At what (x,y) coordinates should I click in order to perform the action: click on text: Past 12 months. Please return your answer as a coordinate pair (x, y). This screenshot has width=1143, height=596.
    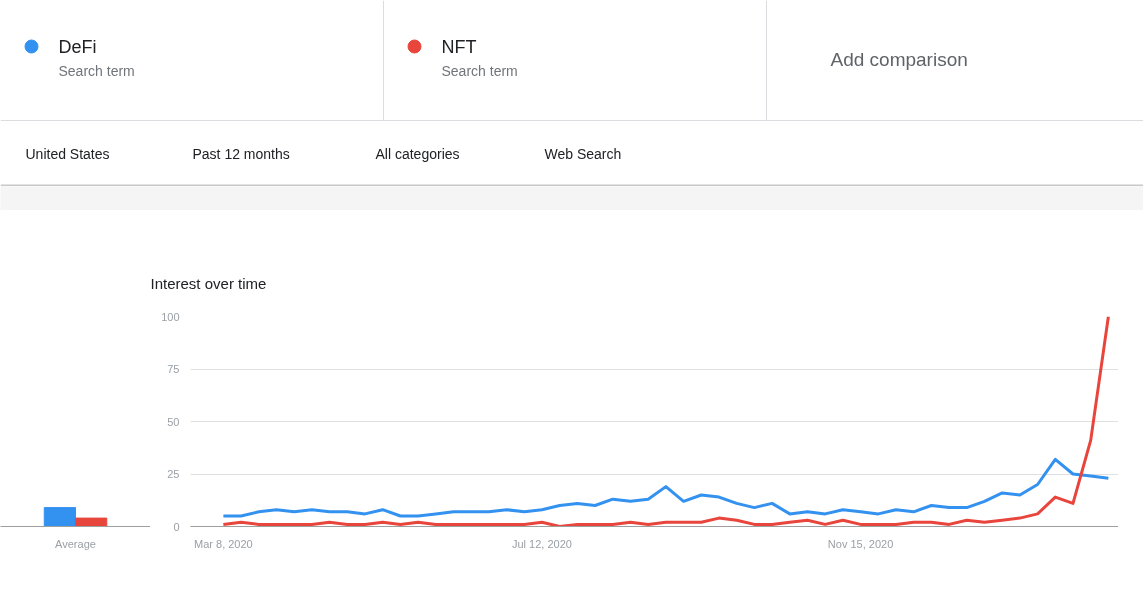
    Looking at the image, I should click on (241, 153).